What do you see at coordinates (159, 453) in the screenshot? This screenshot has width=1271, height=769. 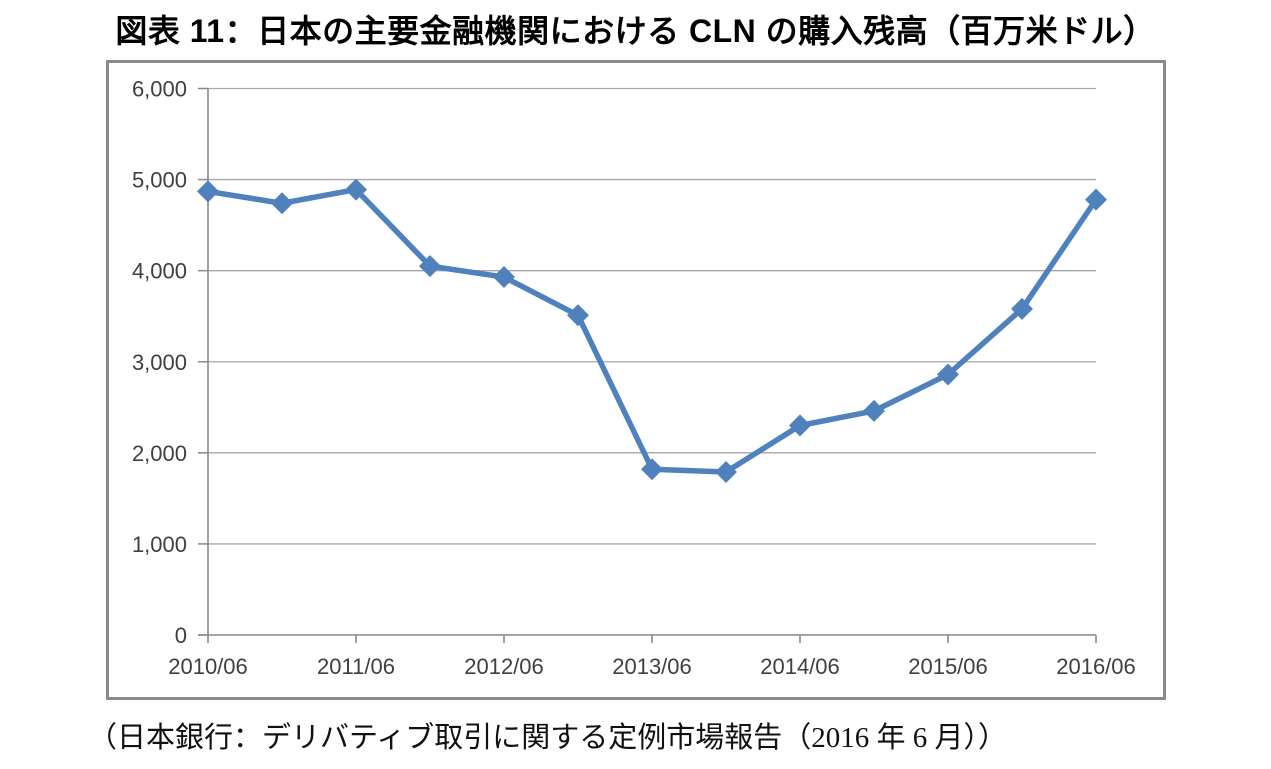 I see `y-tick-label-2,000: 2,000` at bounding box center [159, 453].